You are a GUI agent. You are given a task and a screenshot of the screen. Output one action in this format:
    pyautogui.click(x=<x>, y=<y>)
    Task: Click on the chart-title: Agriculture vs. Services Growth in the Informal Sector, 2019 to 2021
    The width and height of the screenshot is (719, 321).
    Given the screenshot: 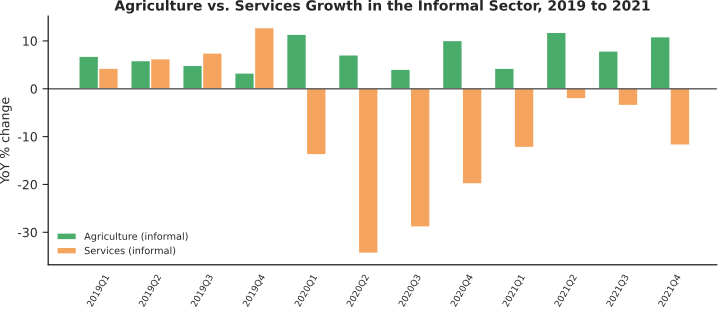 What is the action you would take?
    pyautogui.click(x=382, y=7)
    